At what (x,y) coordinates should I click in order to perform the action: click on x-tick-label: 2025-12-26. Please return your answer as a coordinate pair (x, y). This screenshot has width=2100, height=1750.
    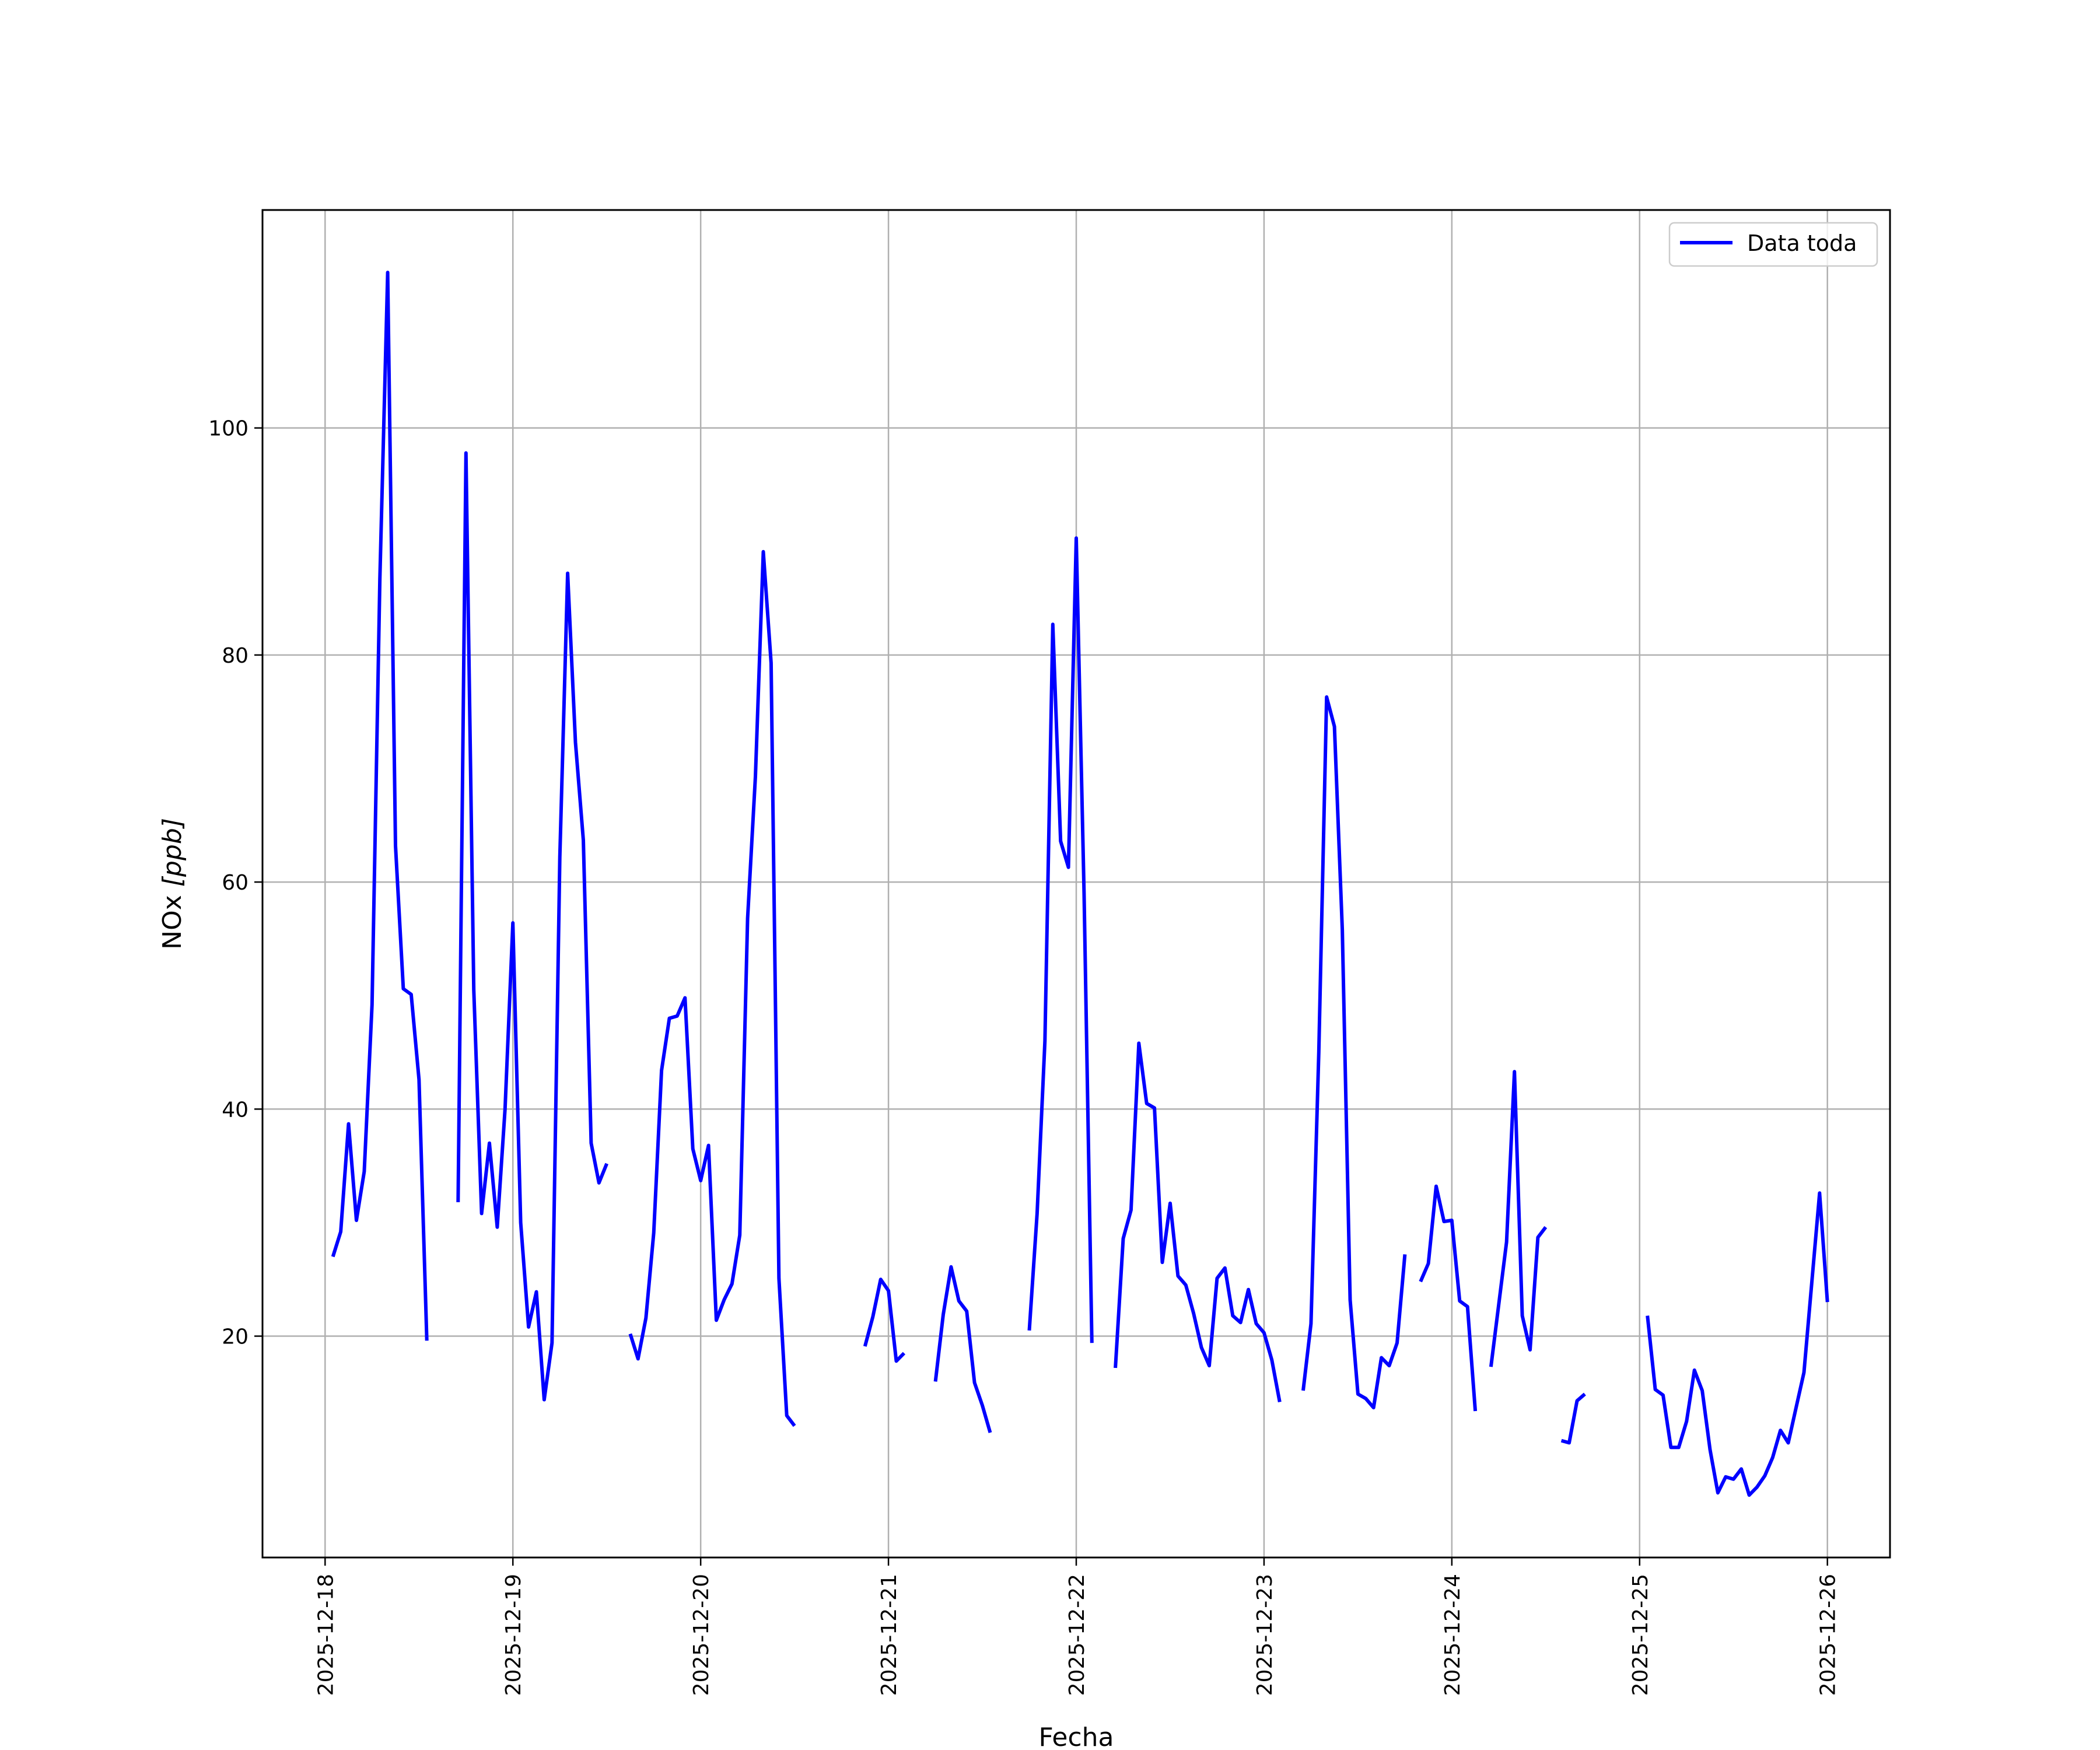
    Looking at the image, I should click on (1828, 1635).